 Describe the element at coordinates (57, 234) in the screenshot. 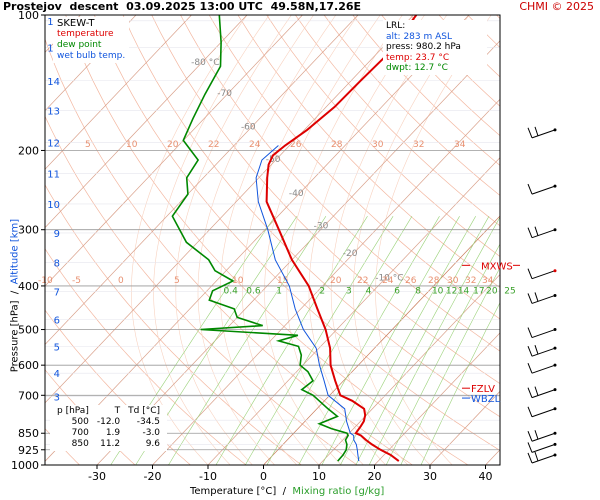

I see `km-tick-label: 9` at that location.